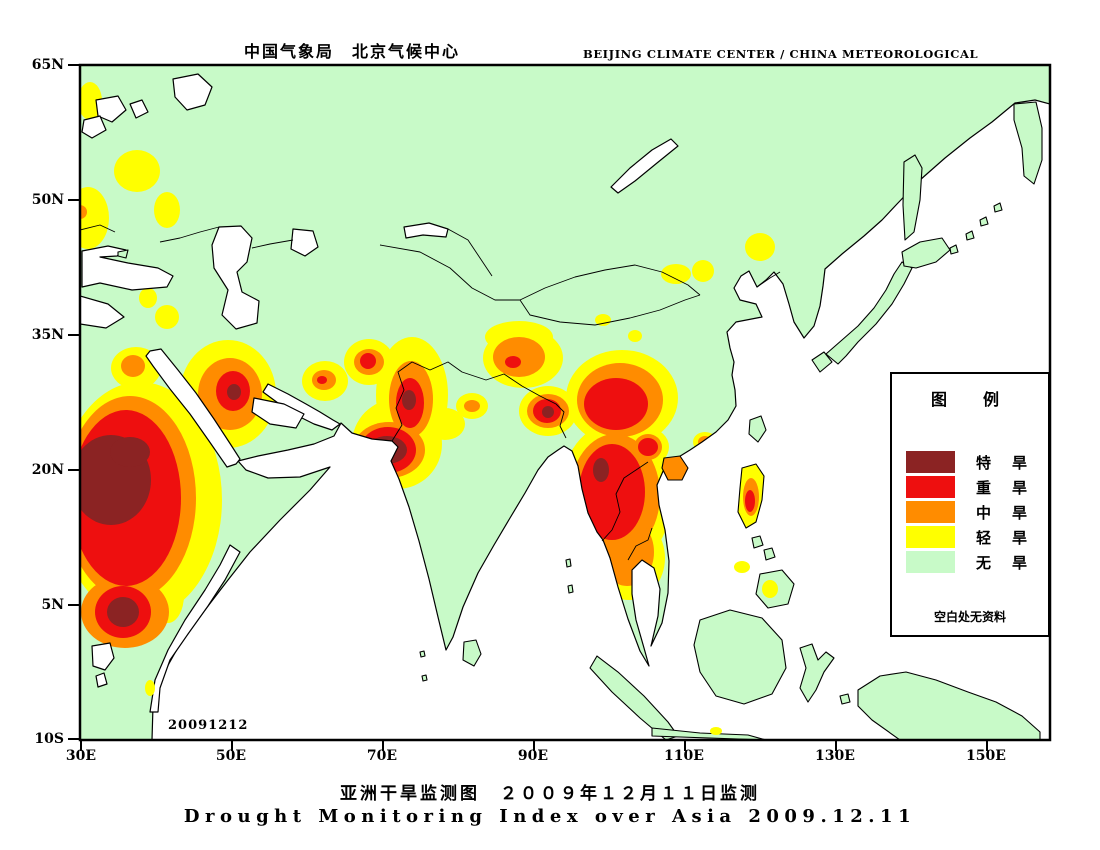  Describe the element at coordinates (675, 468) in the screenshot. I see `hainan` at that location.